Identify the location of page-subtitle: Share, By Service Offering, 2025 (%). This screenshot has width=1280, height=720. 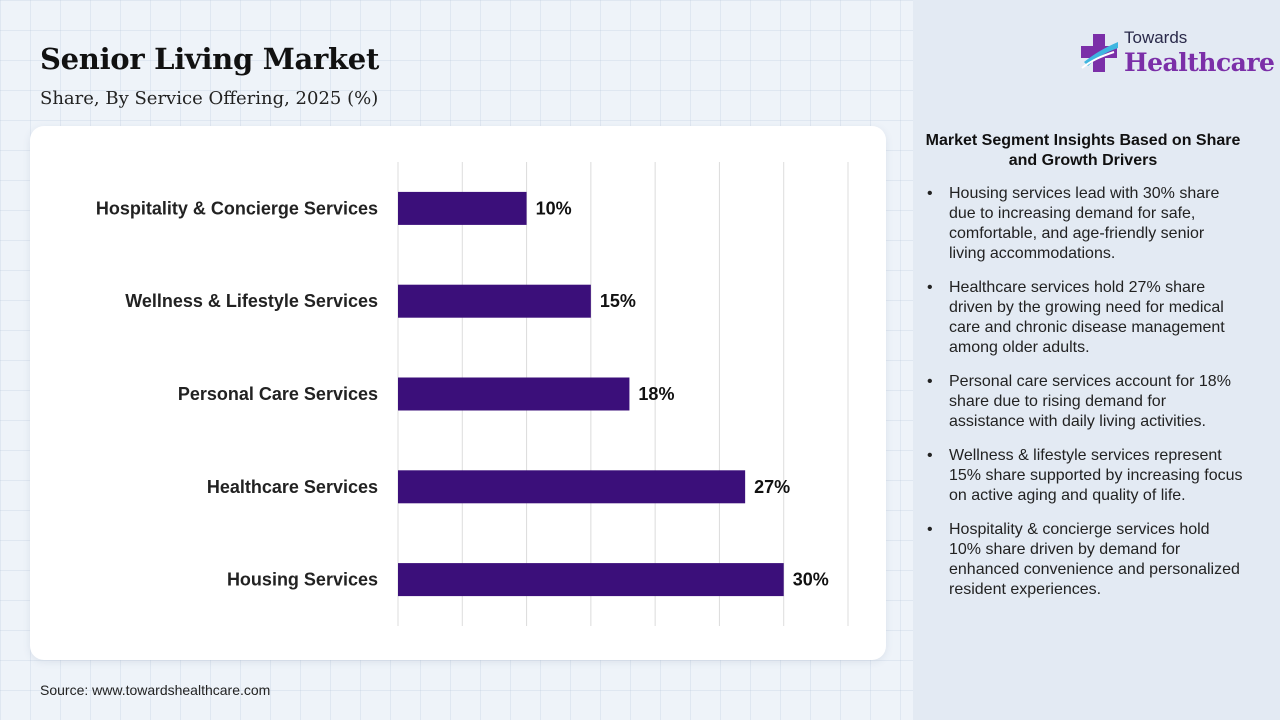
(209, 98).